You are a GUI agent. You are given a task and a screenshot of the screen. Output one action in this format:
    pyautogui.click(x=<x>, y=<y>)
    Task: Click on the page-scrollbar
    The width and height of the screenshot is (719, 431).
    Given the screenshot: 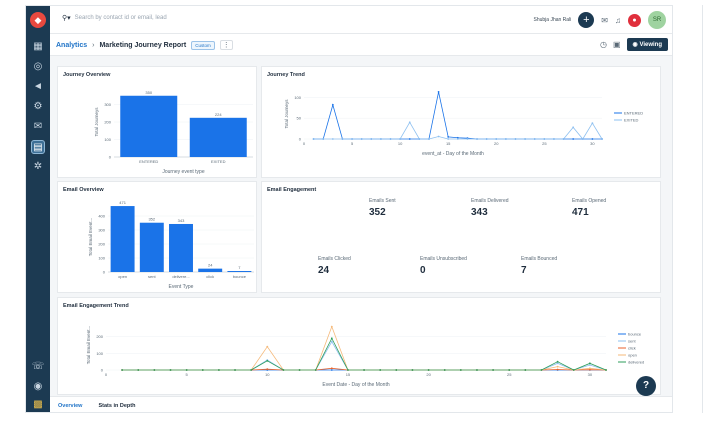 What is the action you would take?
    pyautogui.click(x=702, y=209)
    